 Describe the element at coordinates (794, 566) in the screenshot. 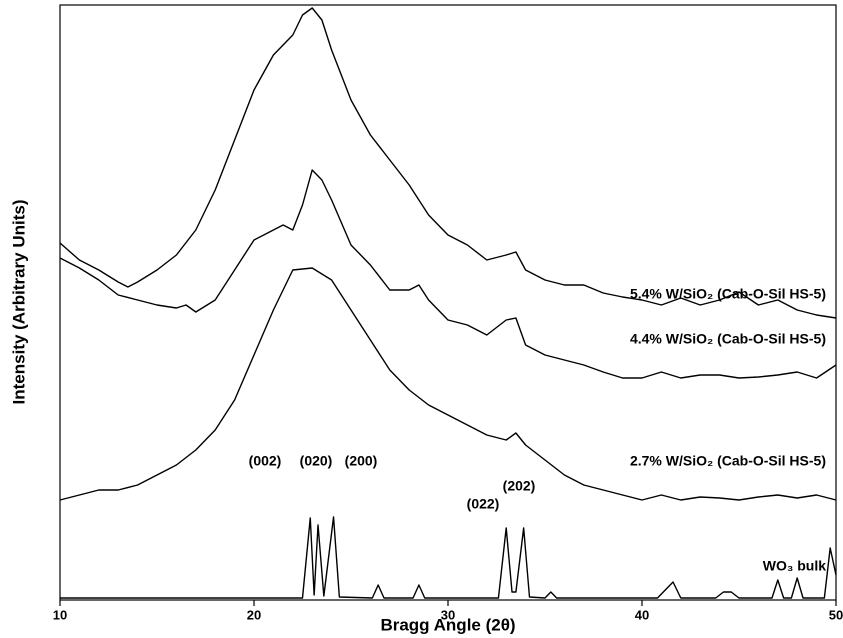

I see `series-label: WO₃ bulk` at that location.